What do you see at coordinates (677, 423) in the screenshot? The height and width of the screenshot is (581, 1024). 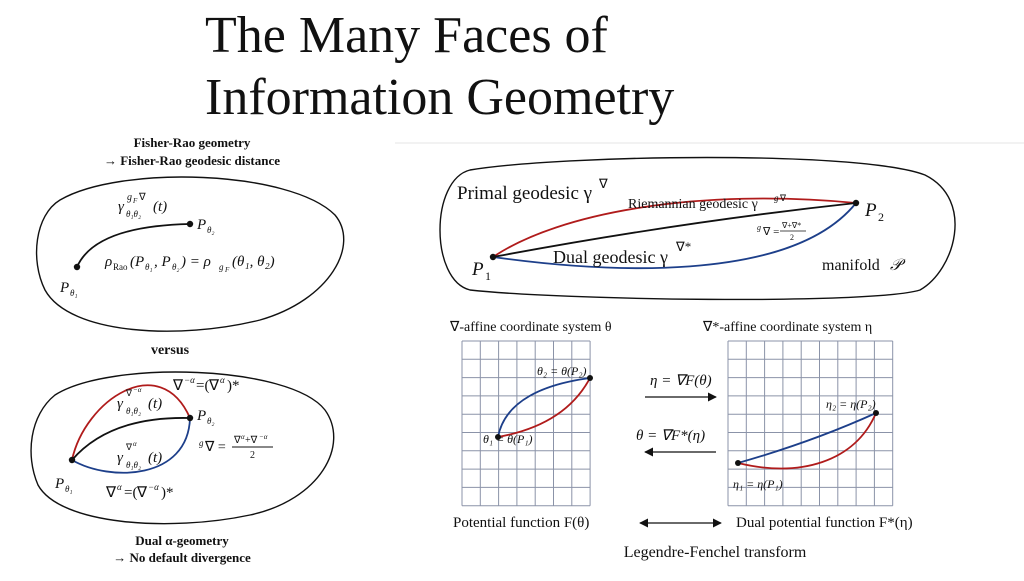 I see `coordinate-grids` at bounding box center [677, 423].